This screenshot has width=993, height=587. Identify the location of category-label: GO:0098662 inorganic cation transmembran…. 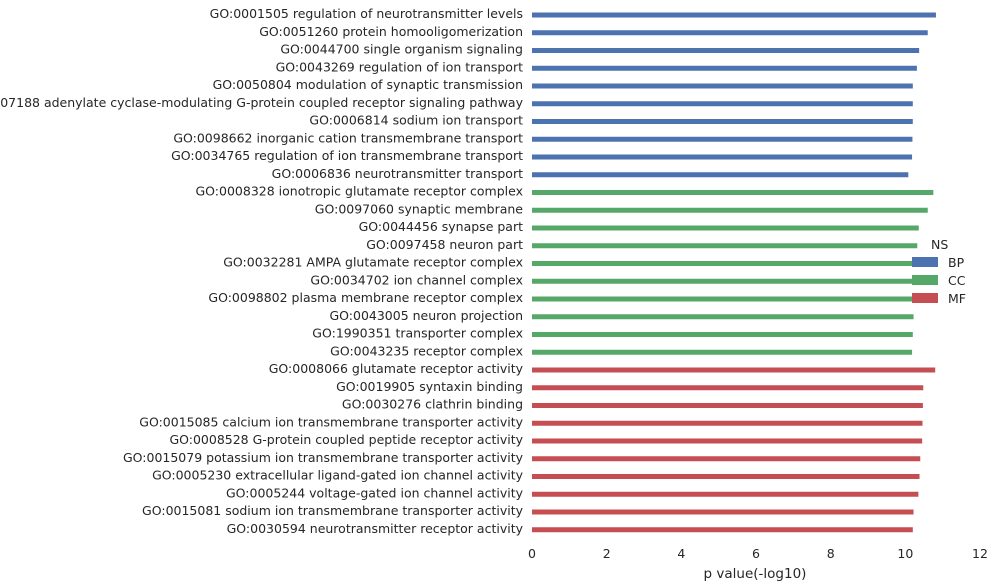
(348, 137).